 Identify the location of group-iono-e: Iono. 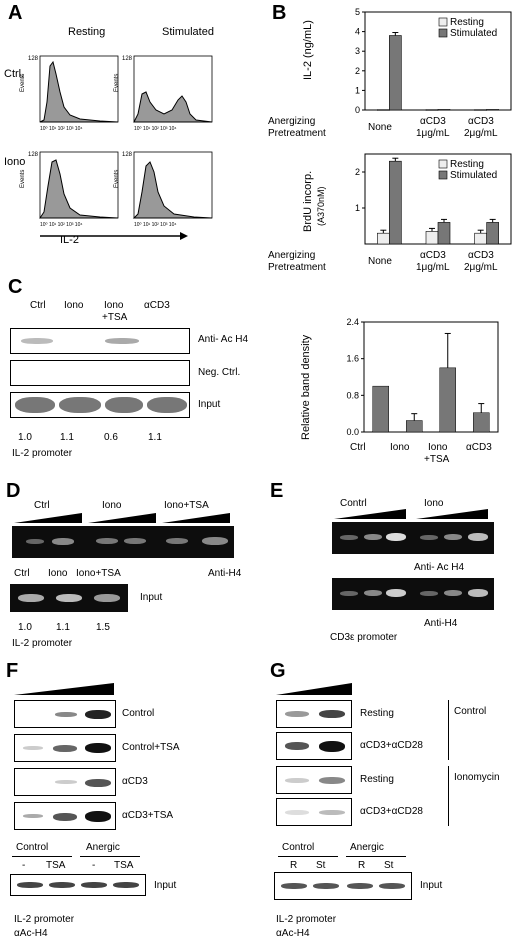
(434, 503).